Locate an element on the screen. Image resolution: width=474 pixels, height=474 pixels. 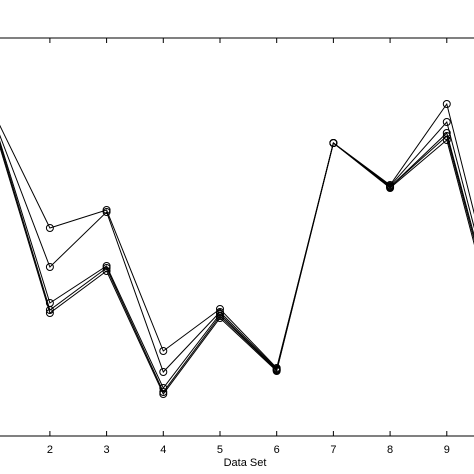
x-tick-label: 2 is located at coordinates (50, 450).